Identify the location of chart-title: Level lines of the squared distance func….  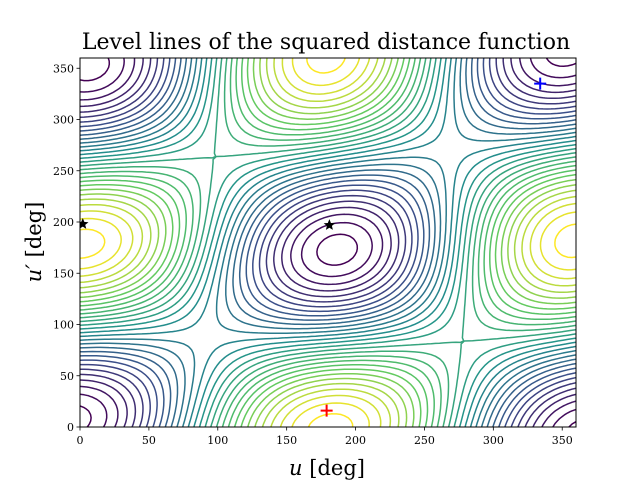
(326, 42).